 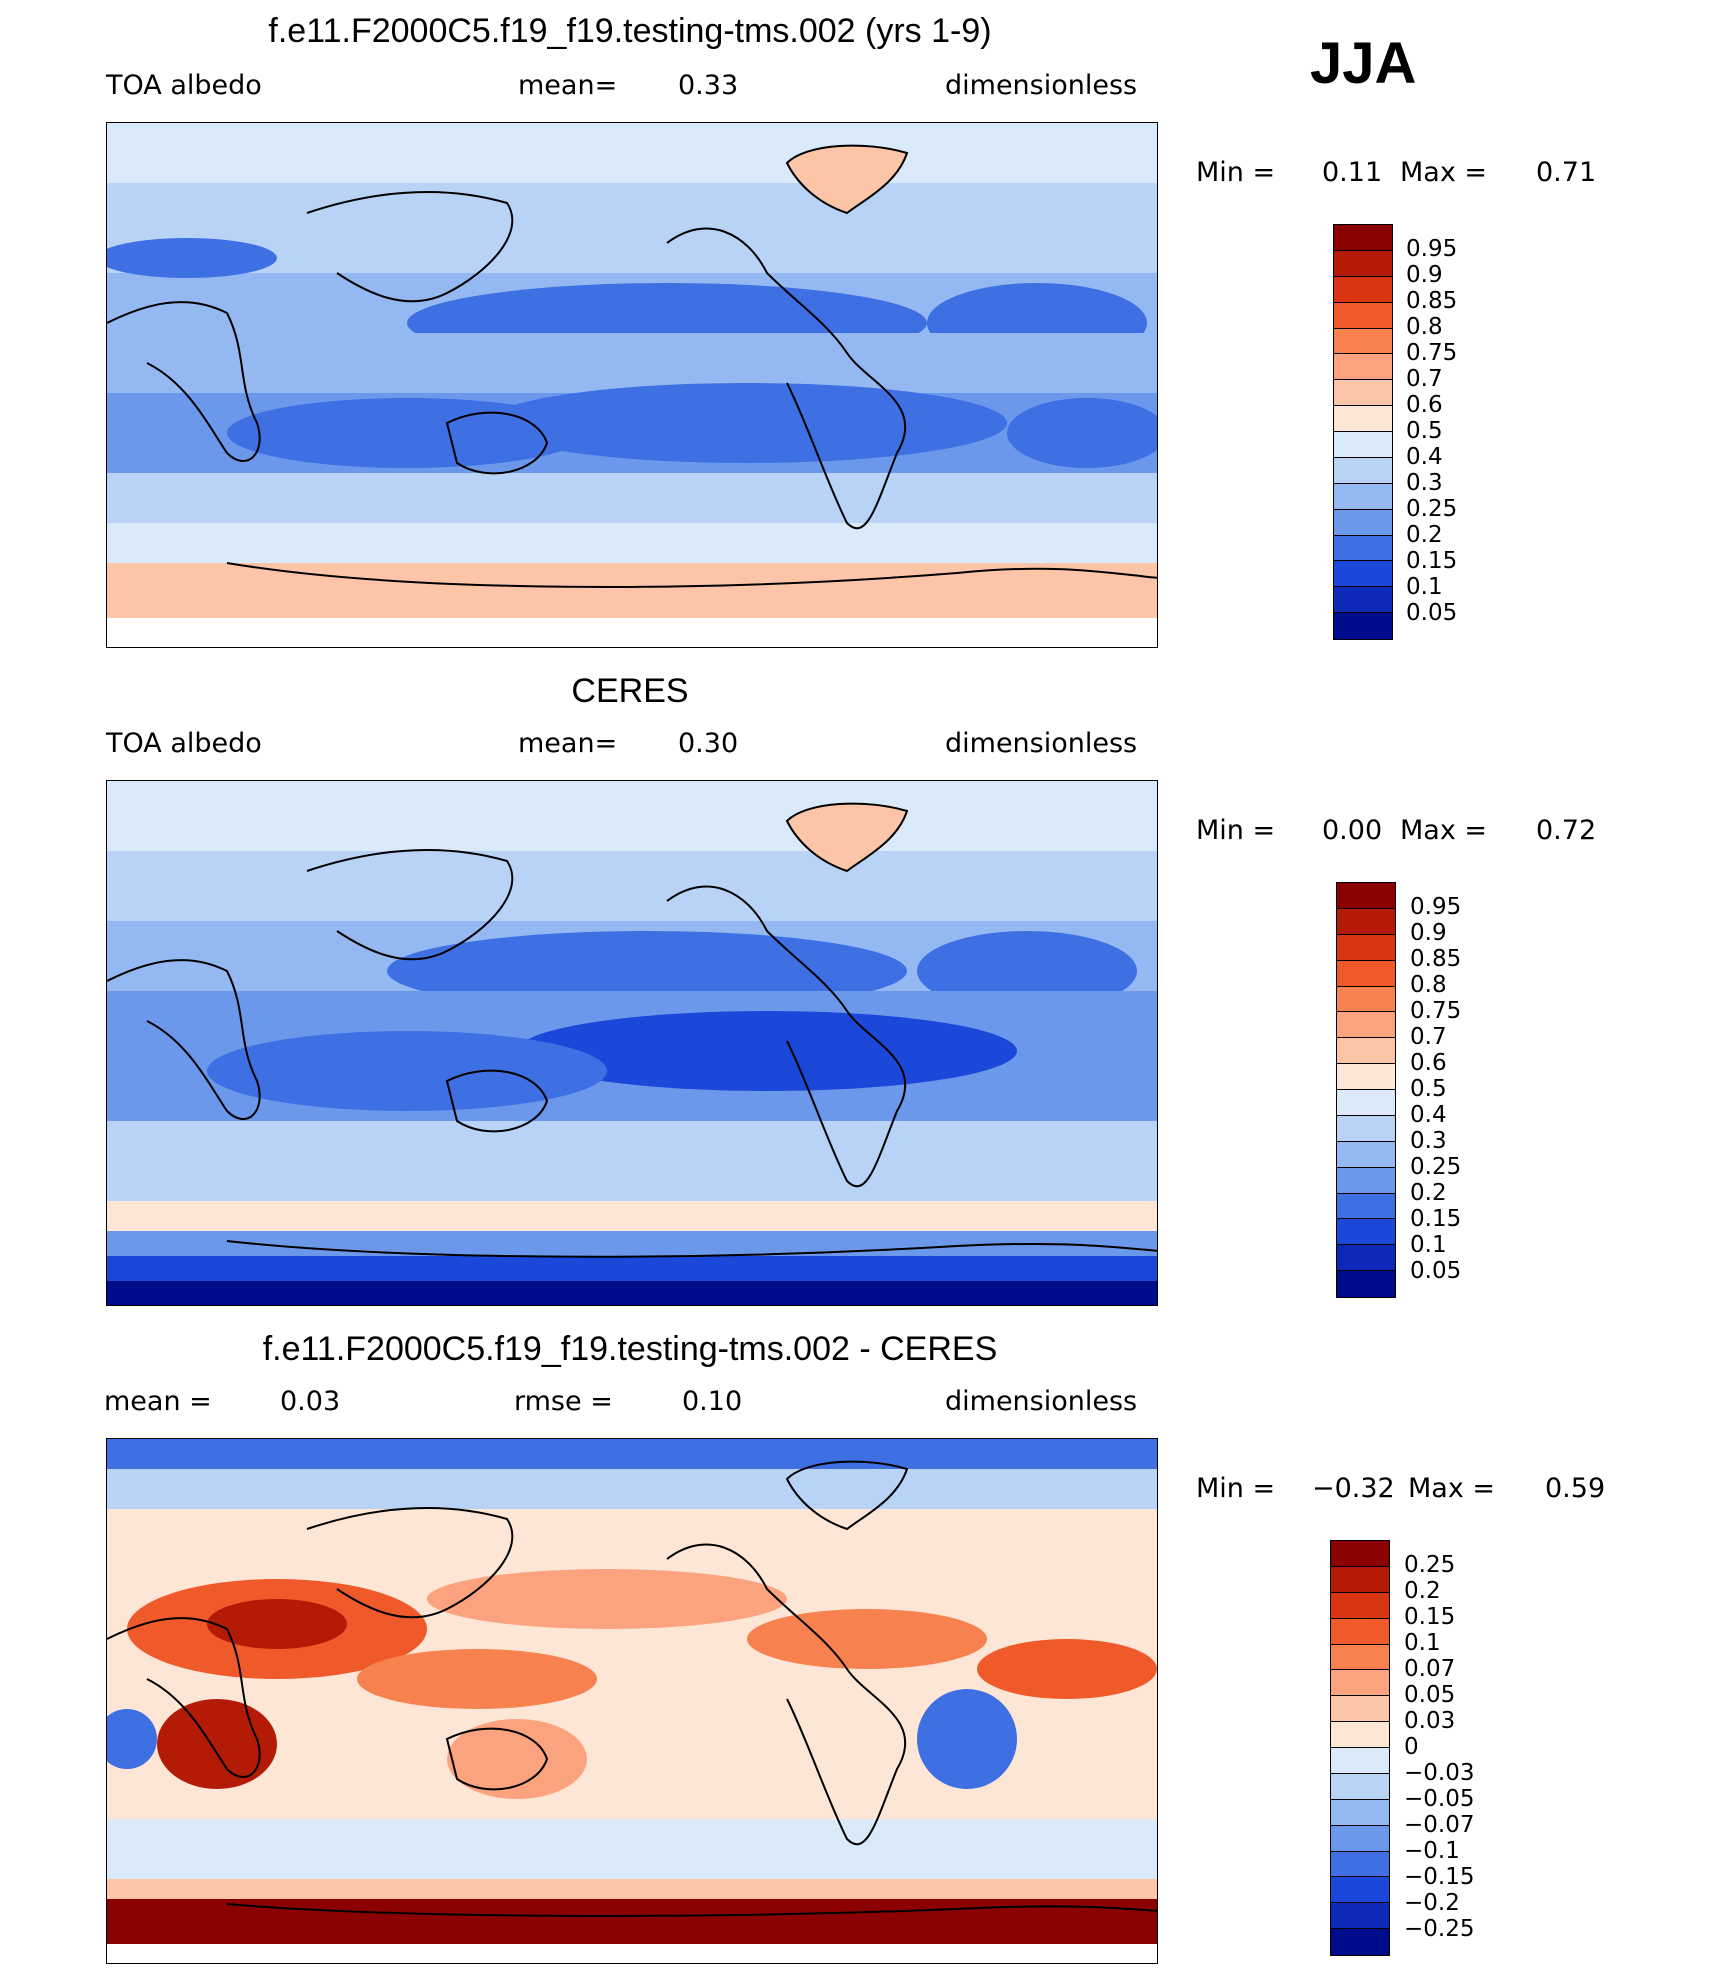 What do you see at coordinates (1432, 1903) in the screenshot?
I see `colorbar-tick-label: −0.2` at bounding box center [1432, 1903].